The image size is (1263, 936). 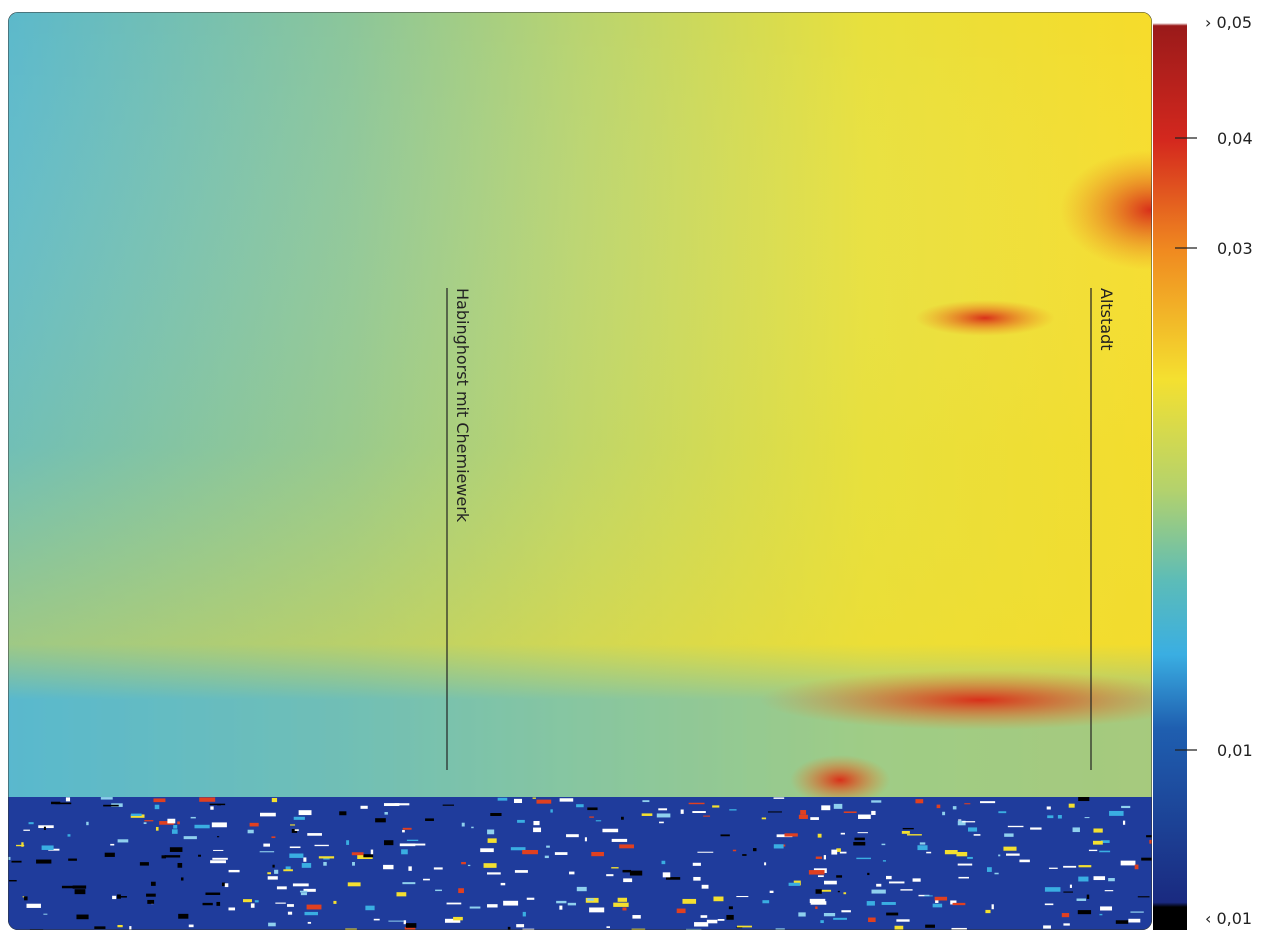 What do you see at coordinates (1235, 750) in the screenshot?
I see `colorbar-label: 0,01` at bounding box center [1235, 750].